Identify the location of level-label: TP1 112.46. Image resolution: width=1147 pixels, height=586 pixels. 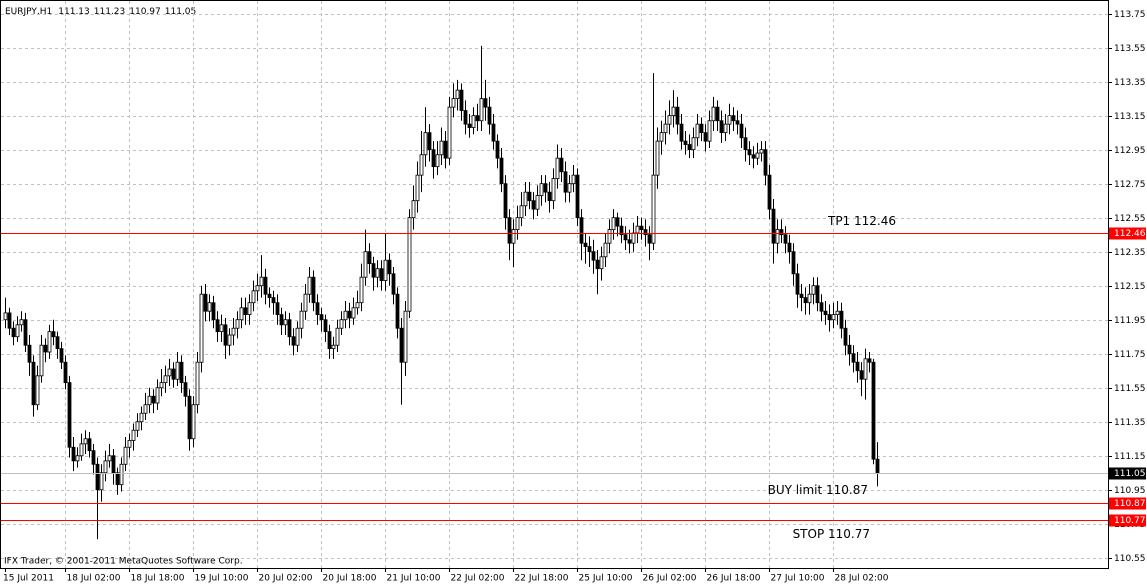
(861, 221).